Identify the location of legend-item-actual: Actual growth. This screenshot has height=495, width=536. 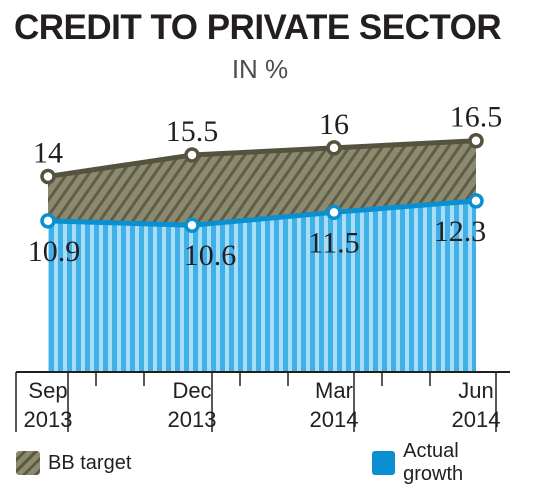
(446, 462).